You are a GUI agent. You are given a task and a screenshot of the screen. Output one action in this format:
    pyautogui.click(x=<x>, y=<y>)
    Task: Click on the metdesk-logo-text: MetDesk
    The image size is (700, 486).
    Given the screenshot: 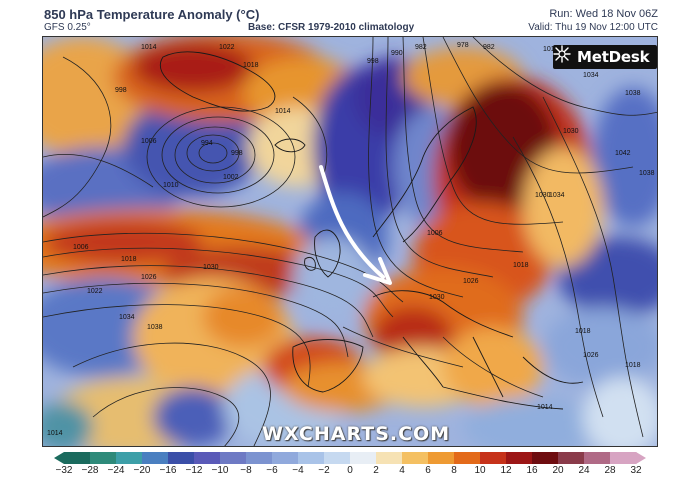 What is the action you would take?
    pyautogui.click(x=613, y=57)
    